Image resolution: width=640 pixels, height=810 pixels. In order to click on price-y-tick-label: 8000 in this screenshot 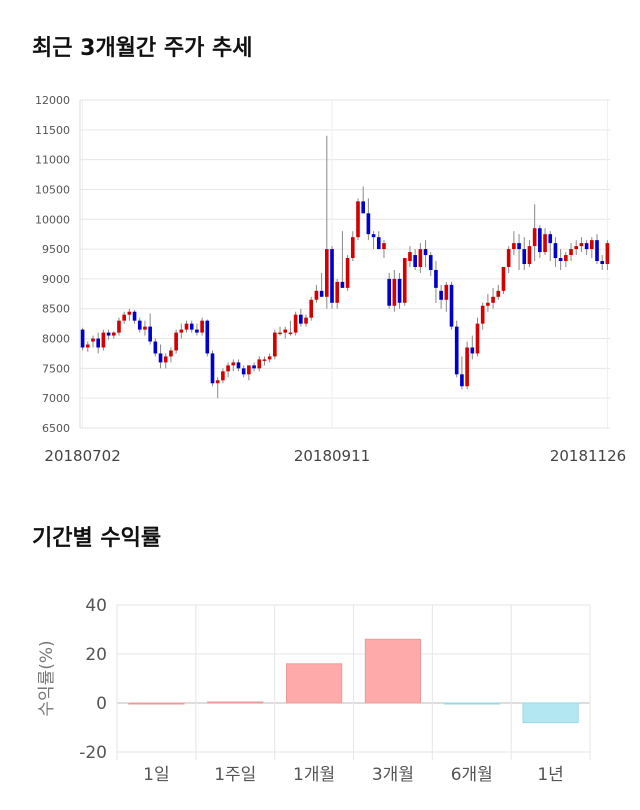, I will do `click(56, 339)`.